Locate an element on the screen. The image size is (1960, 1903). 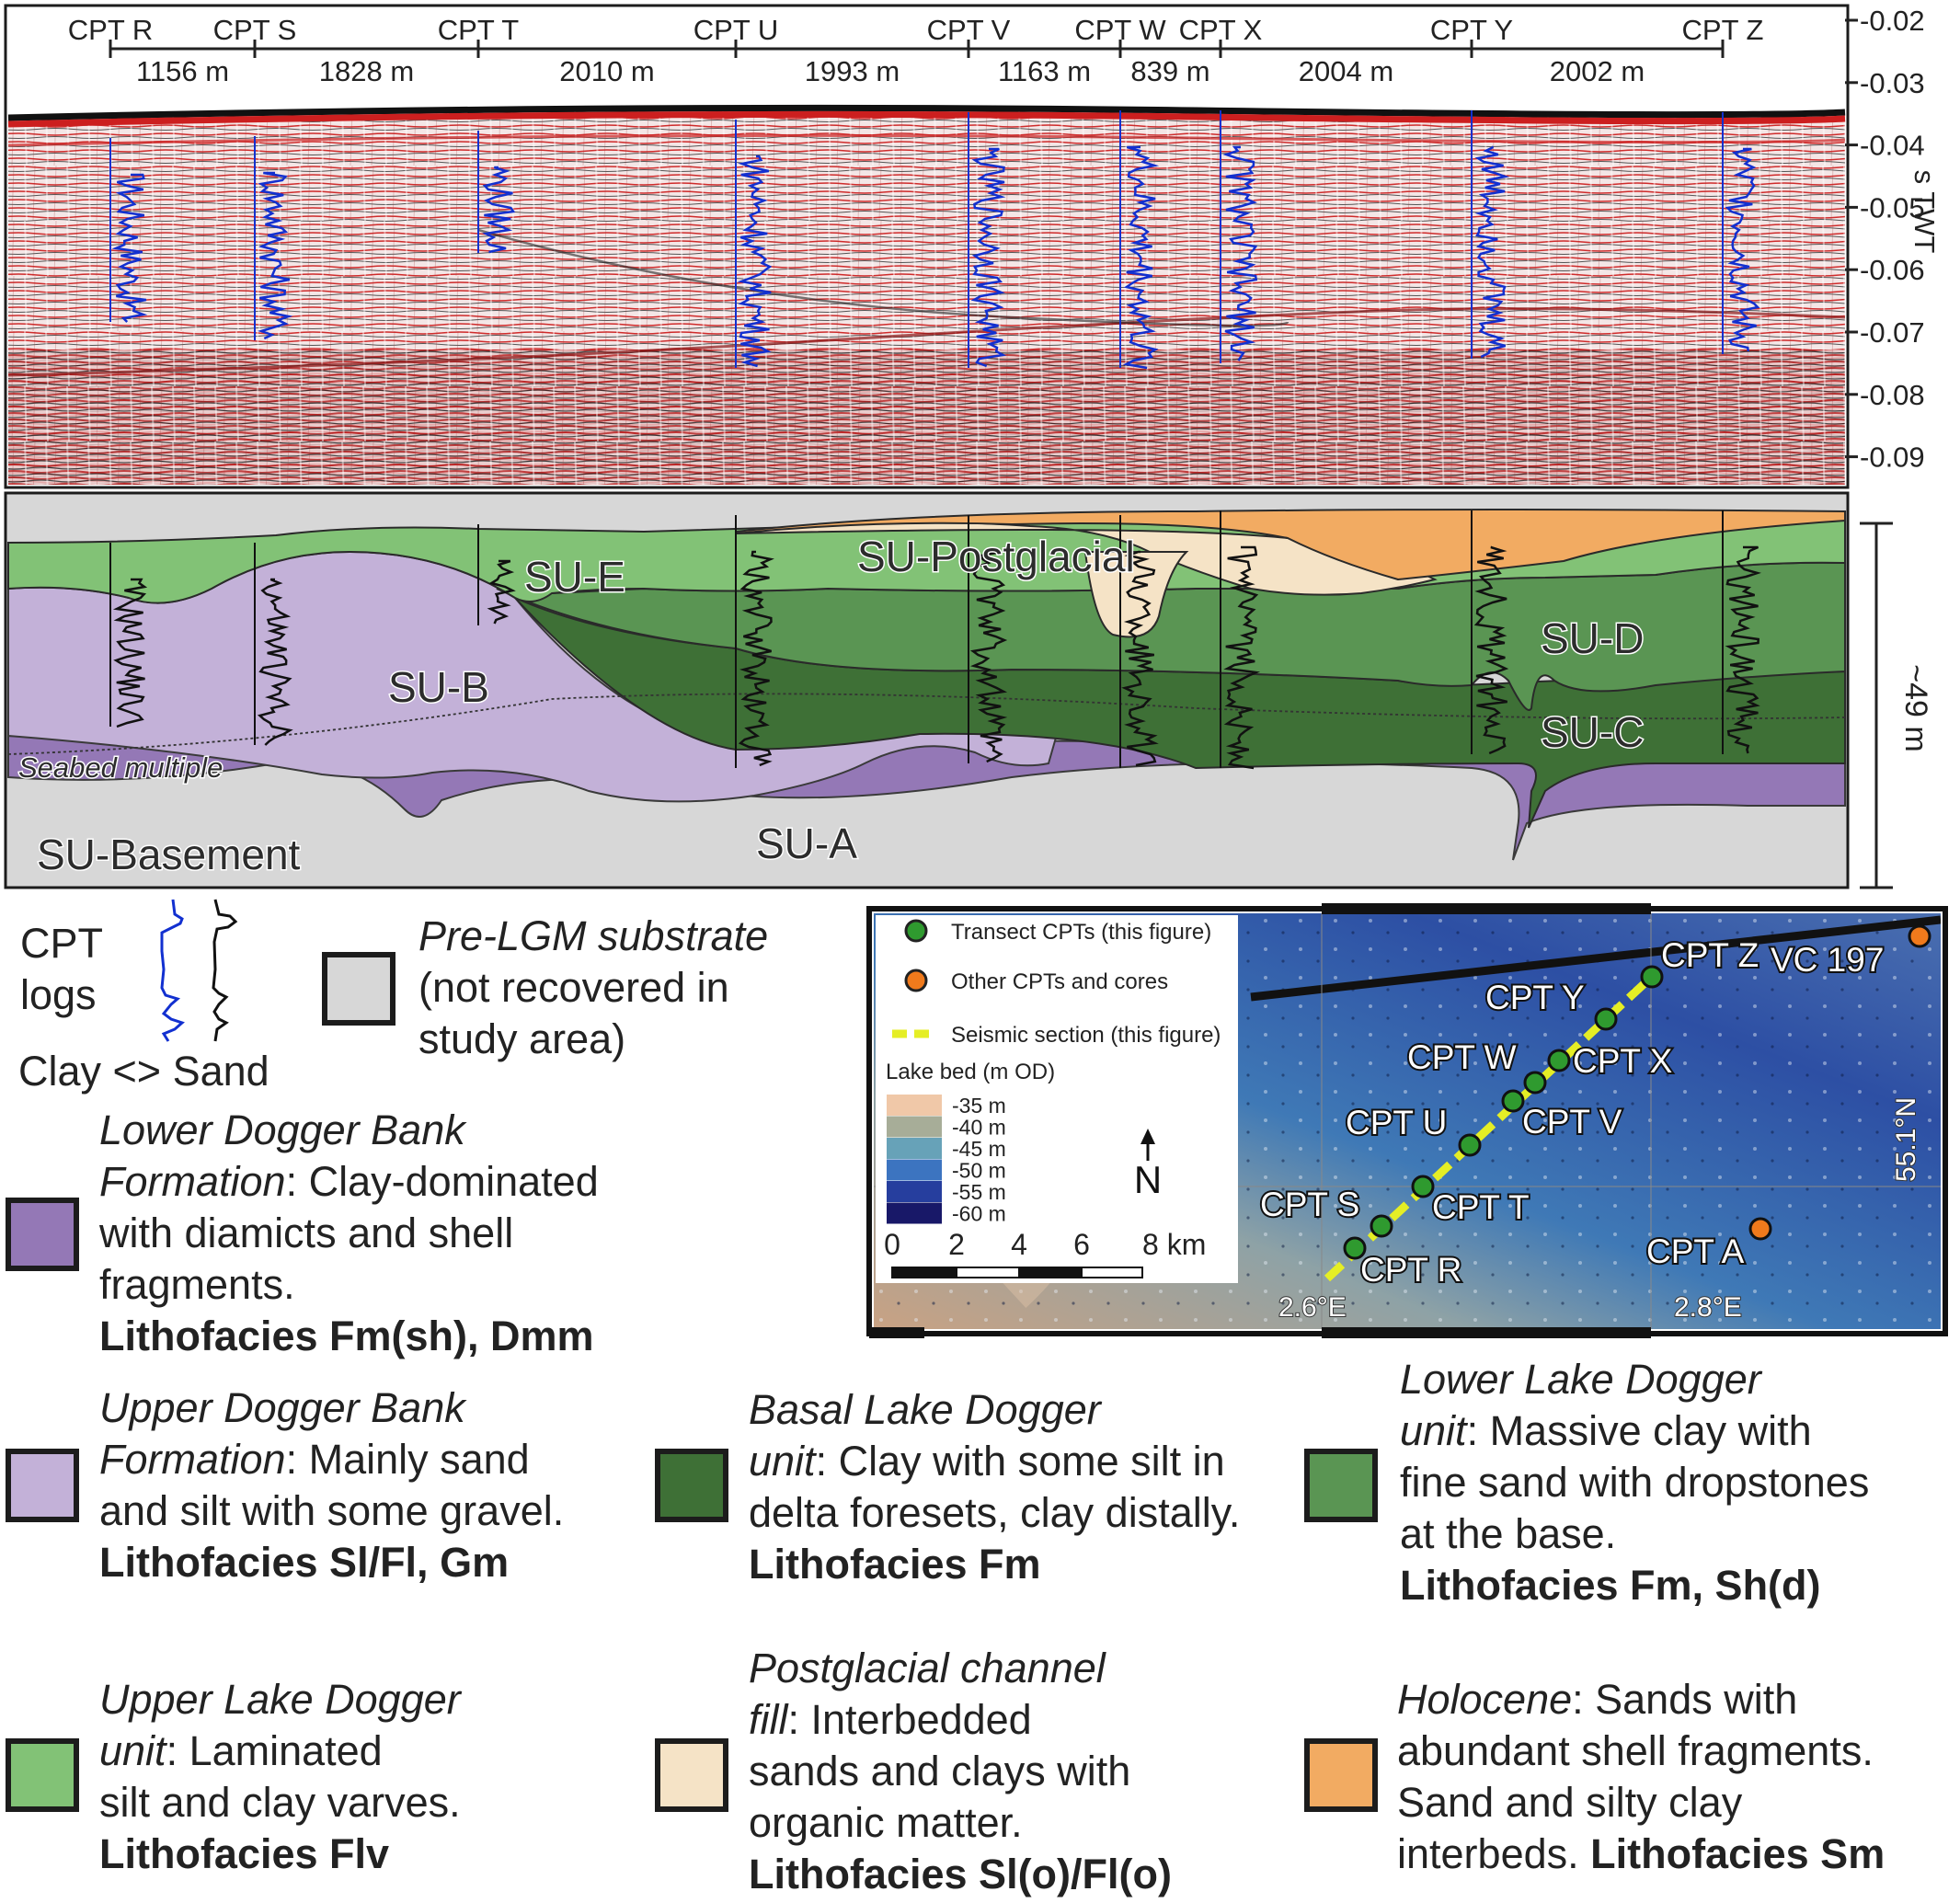
lower-lake-l3: fine sand with dropstones is located at coordinates (1635, 1482).